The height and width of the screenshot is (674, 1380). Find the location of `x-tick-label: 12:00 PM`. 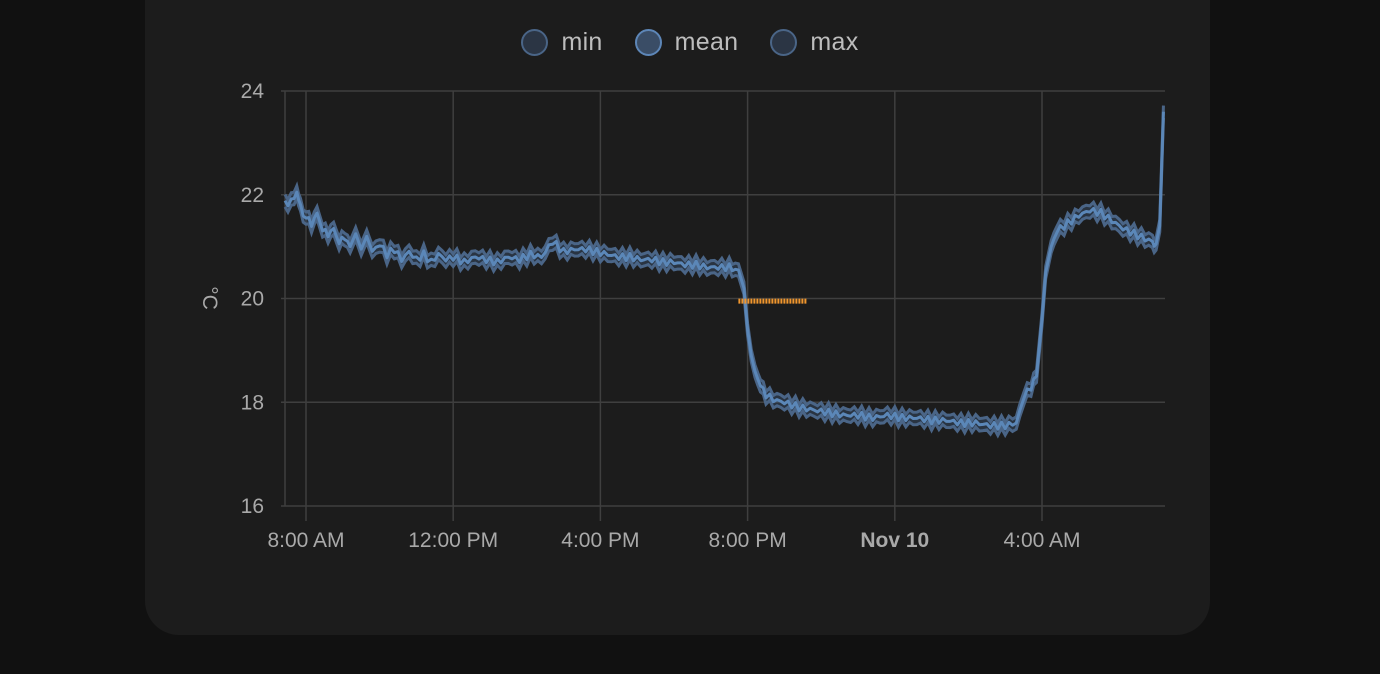

x-tick-label: 12:00 PM is located at coordinates (453, 540).